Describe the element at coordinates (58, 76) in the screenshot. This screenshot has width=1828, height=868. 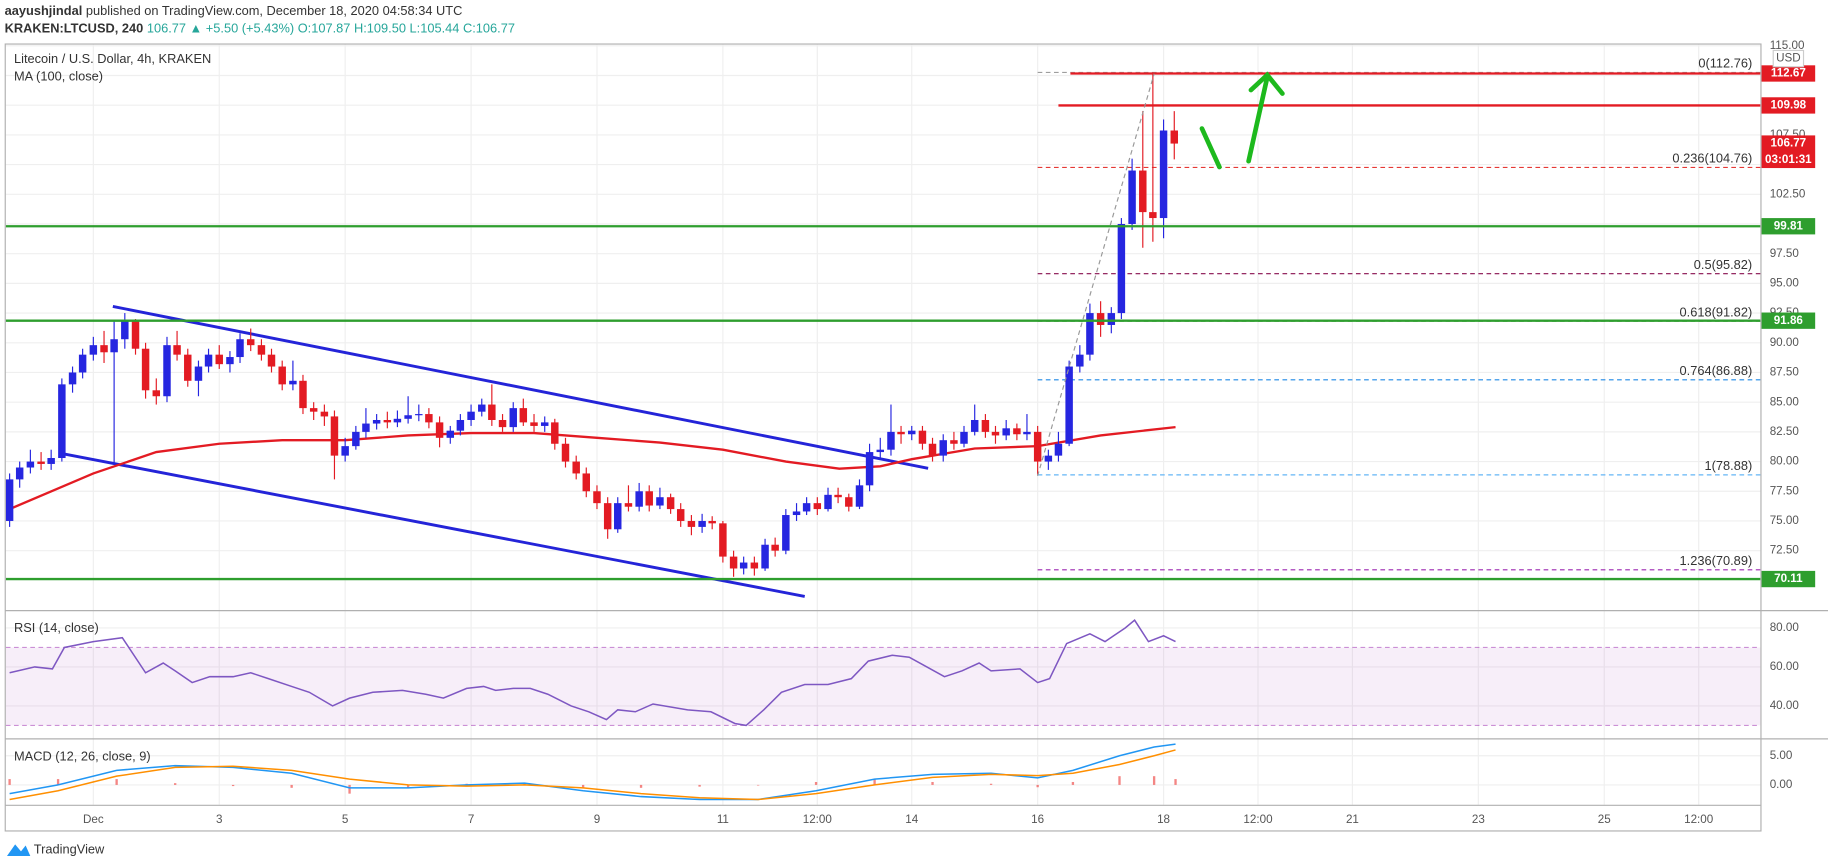
I see `indicator-title: MA (100, close)` at that location.